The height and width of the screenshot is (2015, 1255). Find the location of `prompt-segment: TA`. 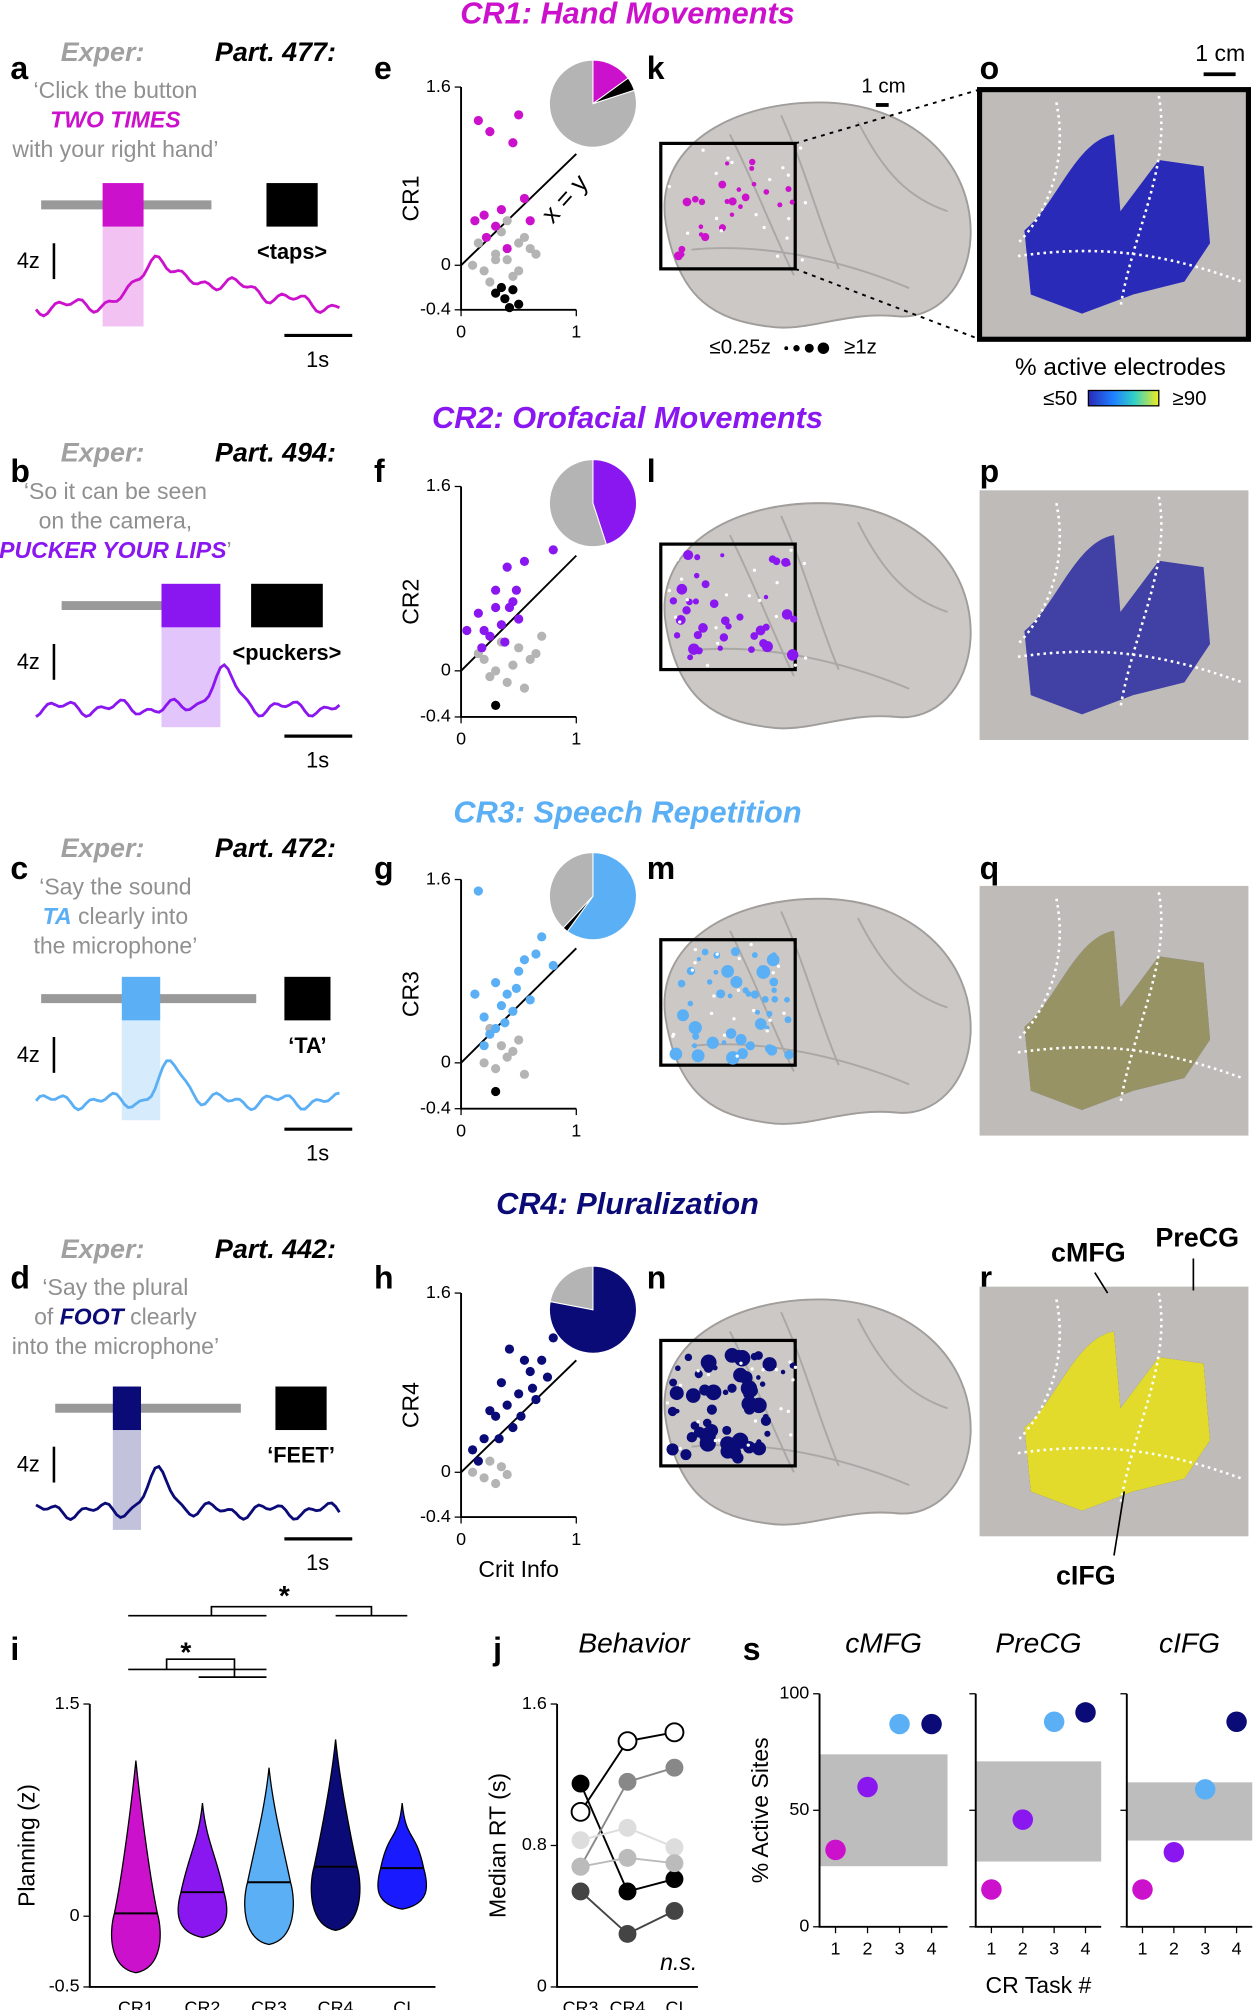

prompt-segment: TA is located at coordinates (57, 916).